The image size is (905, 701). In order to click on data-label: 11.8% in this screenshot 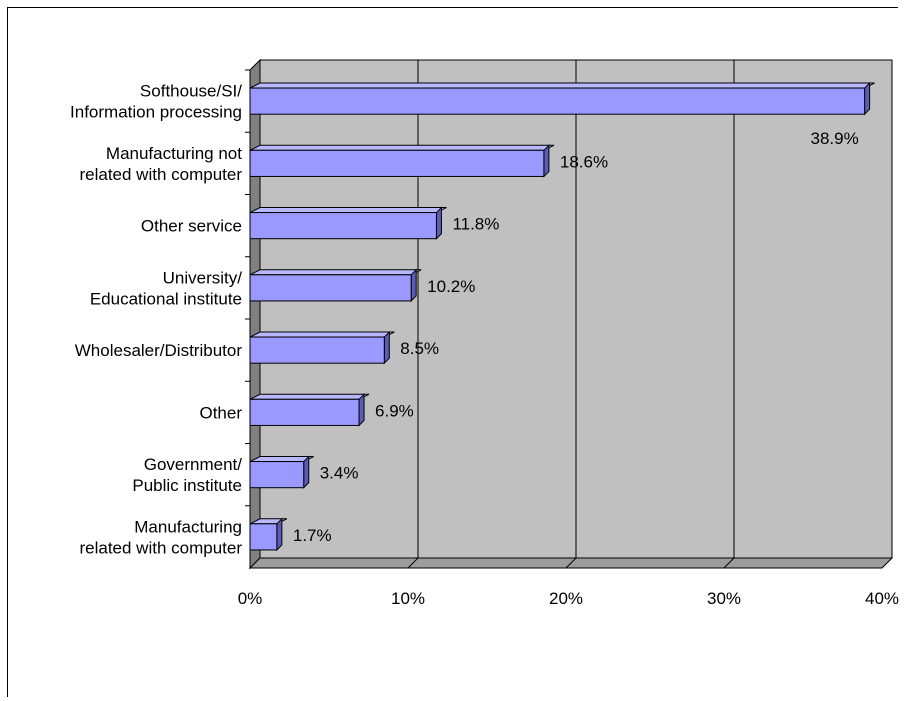, I will do `click(475, 224)`.